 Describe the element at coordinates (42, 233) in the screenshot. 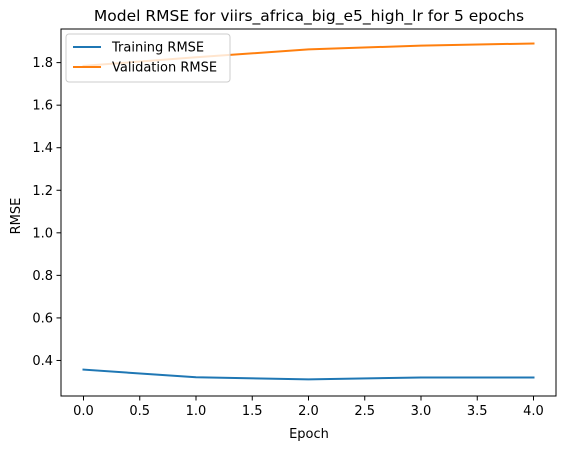

I see `y-tick-label: 1.0` at that location.